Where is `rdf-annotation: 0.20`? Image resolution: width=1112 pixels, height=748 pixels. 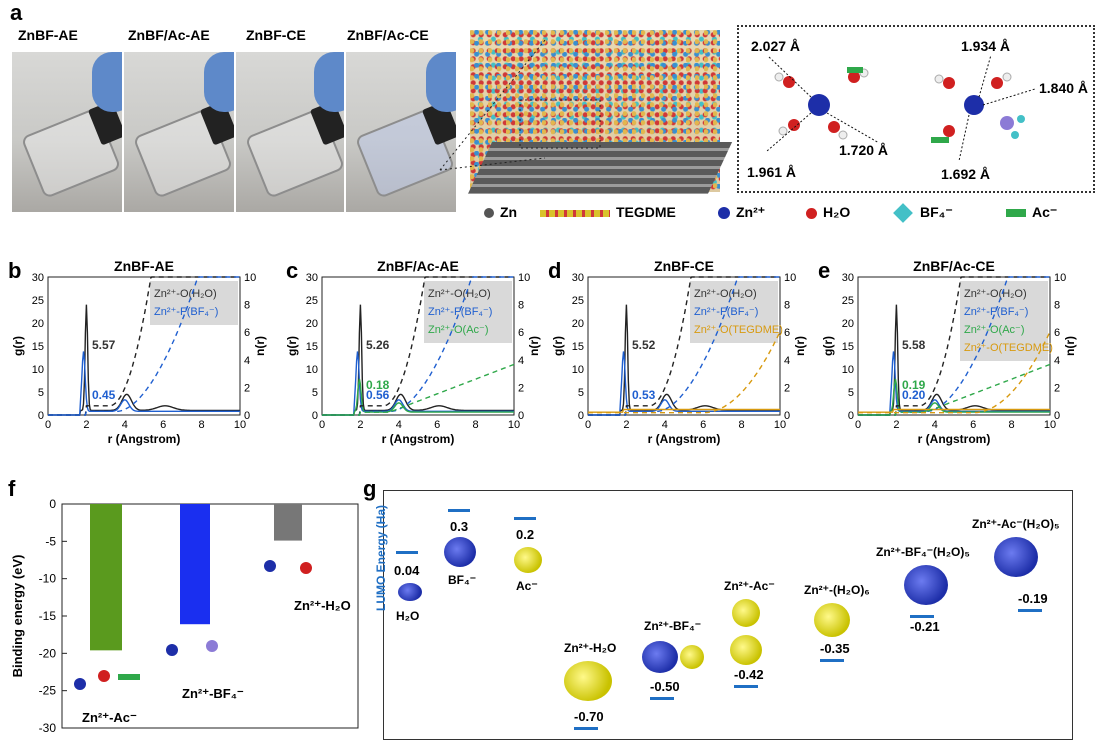 rdf-annotation: 0.20 is located at coordinates (914, 395).